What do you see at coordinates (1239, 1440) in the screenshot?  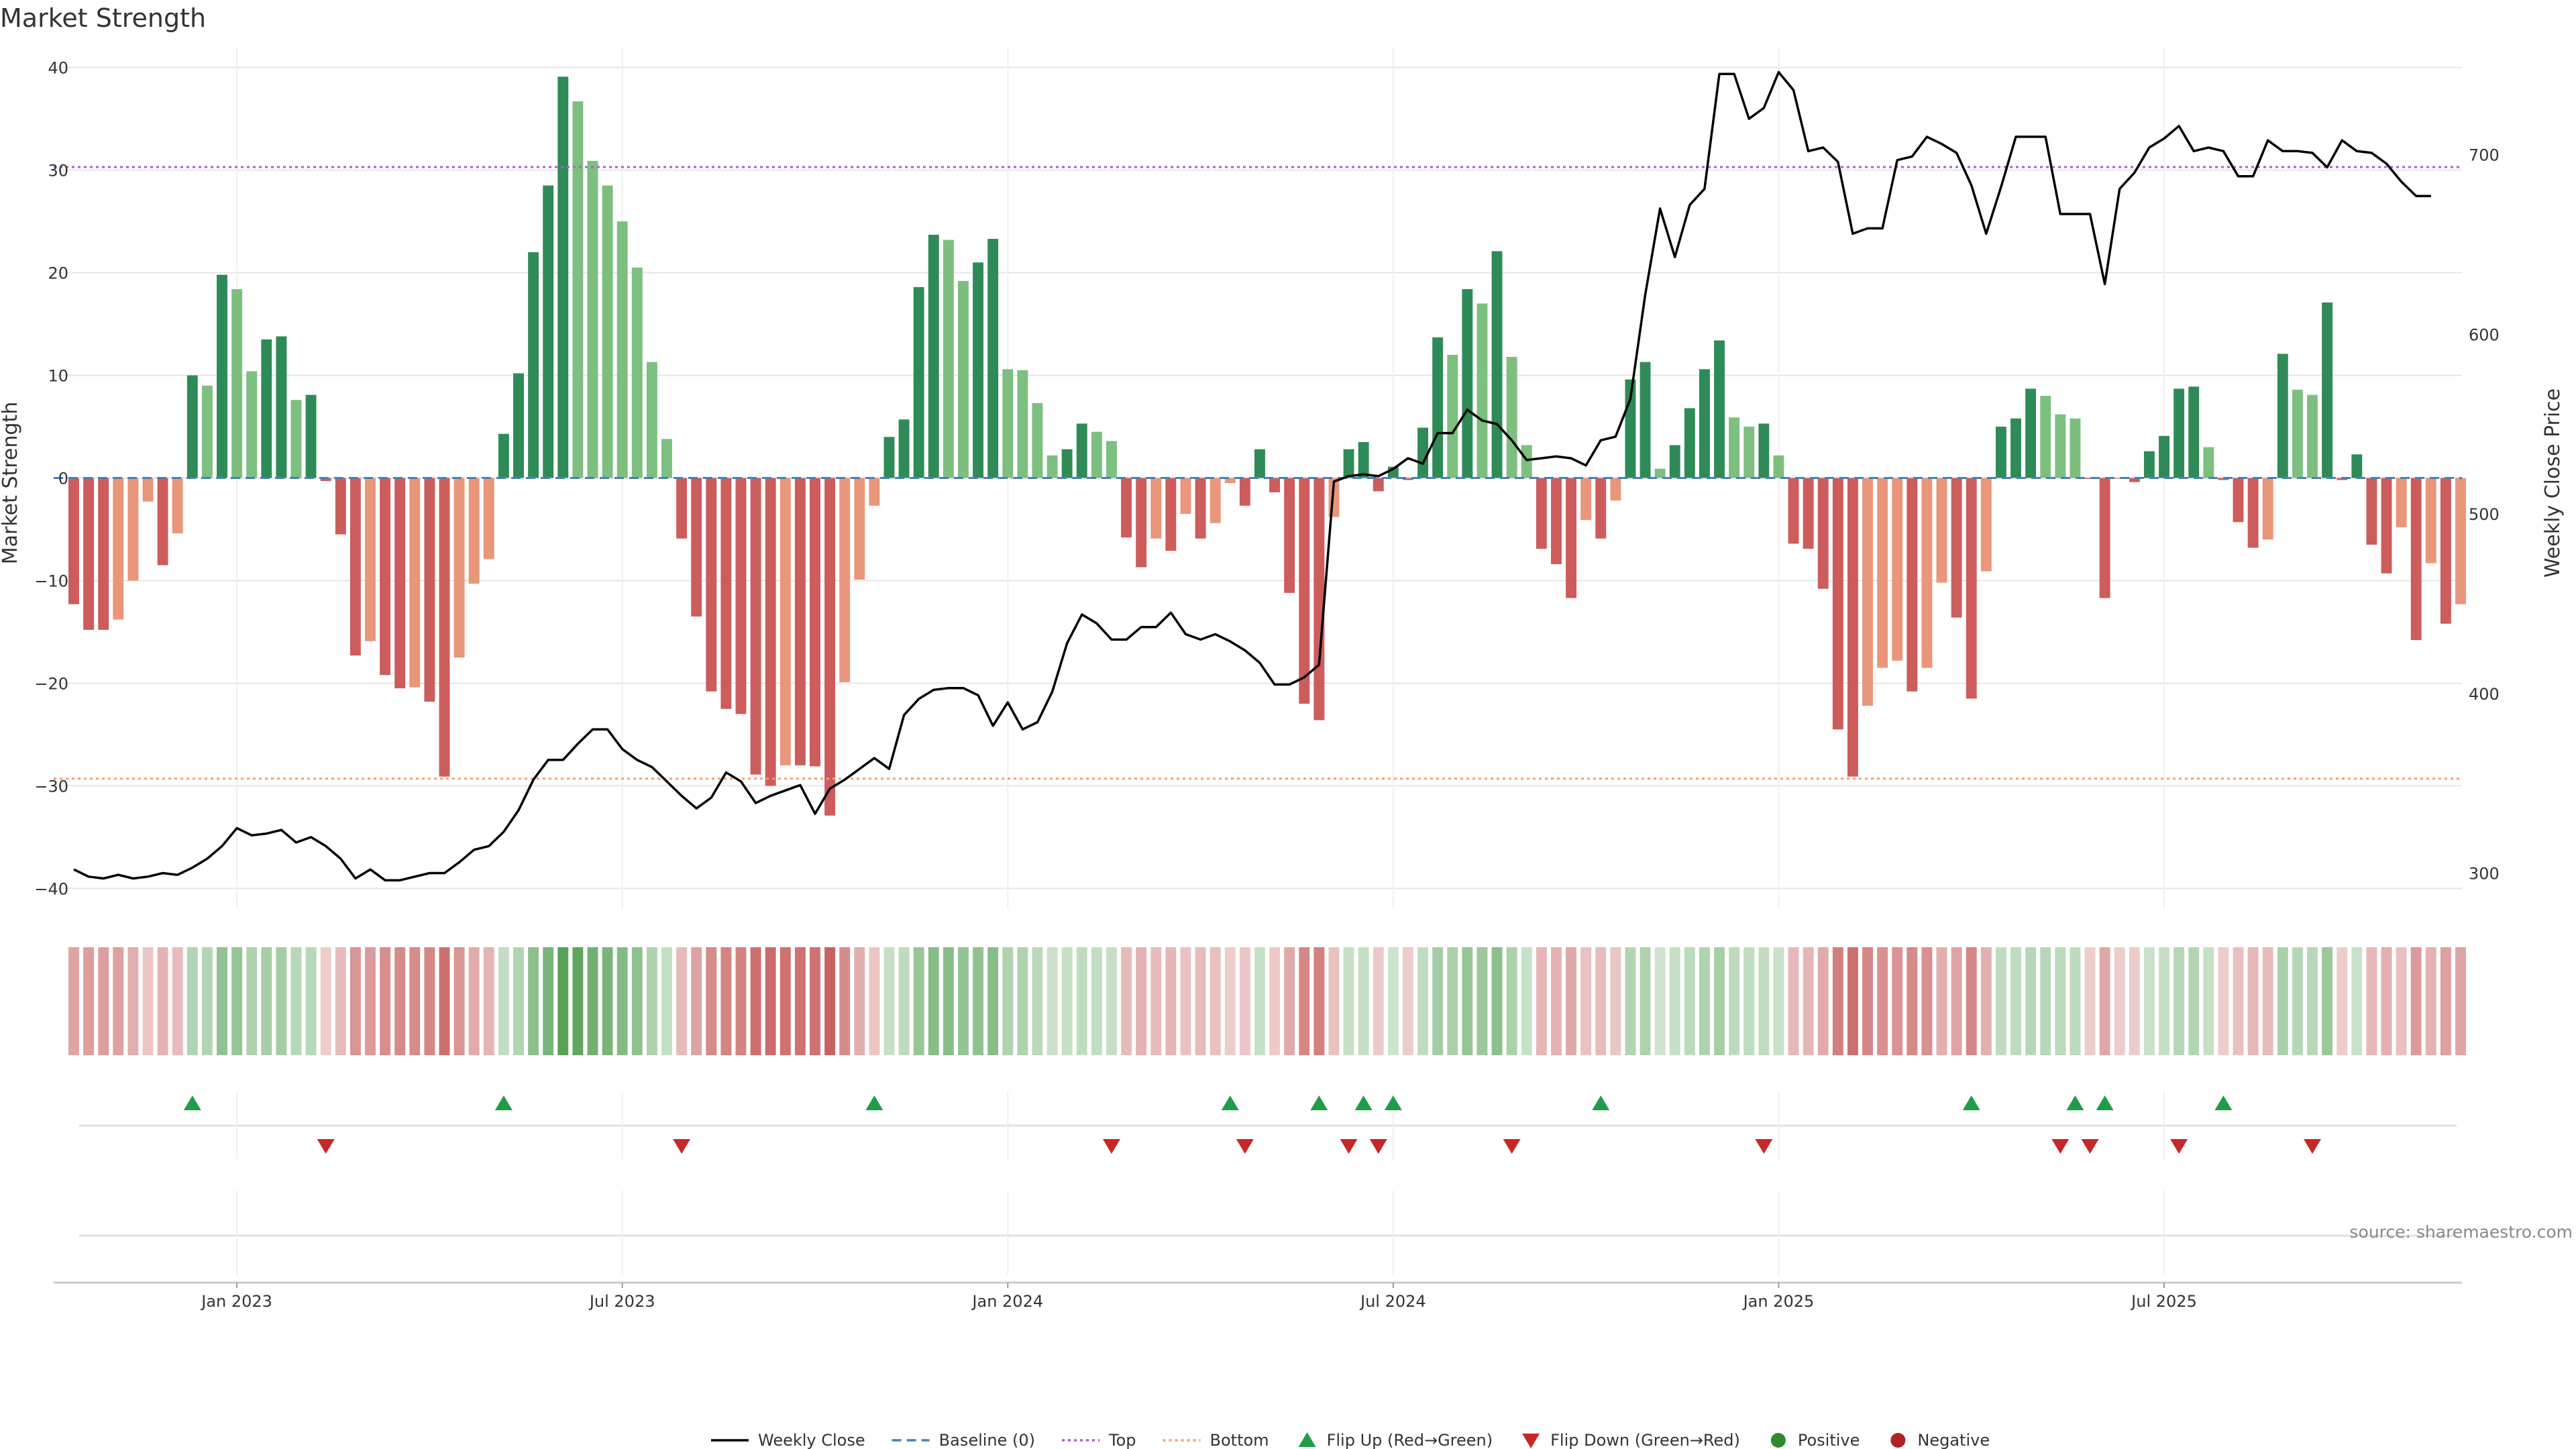 I see `legend-label: Bottom` at bounding box center [1239, 1440].